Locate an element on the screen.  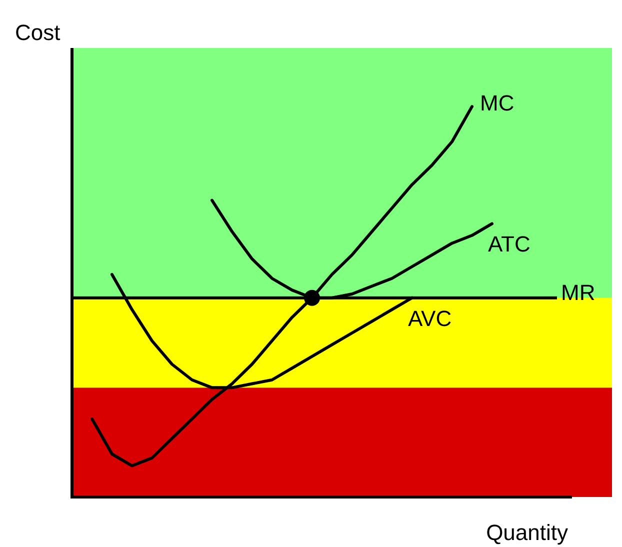
series-label: AVC is located at coordinates (430, 318).